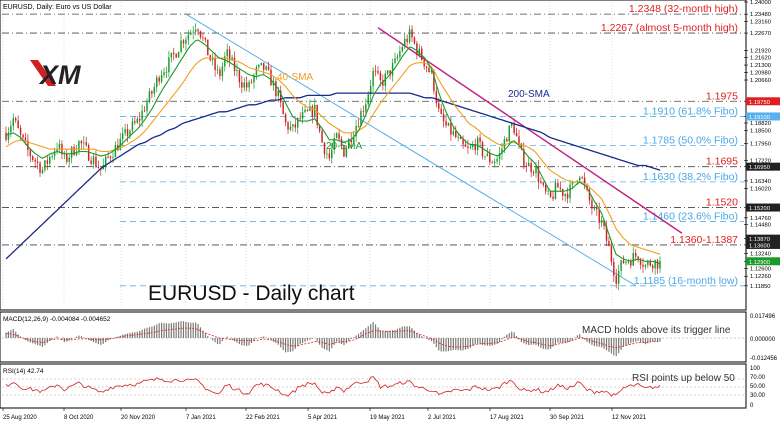  What do you see at coordinates (755, 369) in the screenshot?
I see `rsi-tick-100: 100` at bounding box center [755, 369].